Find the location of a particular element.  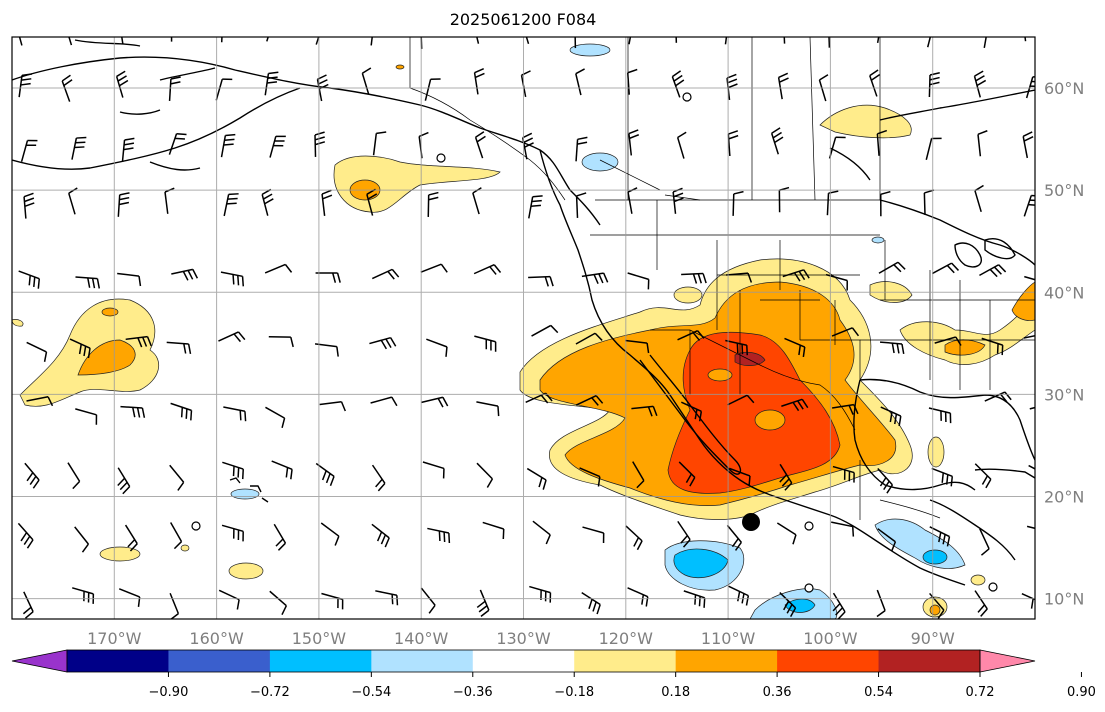

longitude-label: 160°W is located at coordinates (216, 638).